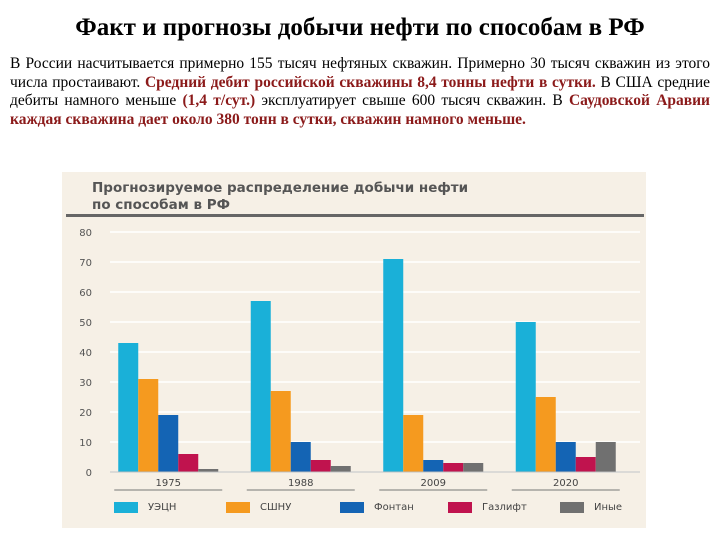 This screenshot has height=540, width=720. I want to click on bar-Фонтан-1975, so click(168, 443).